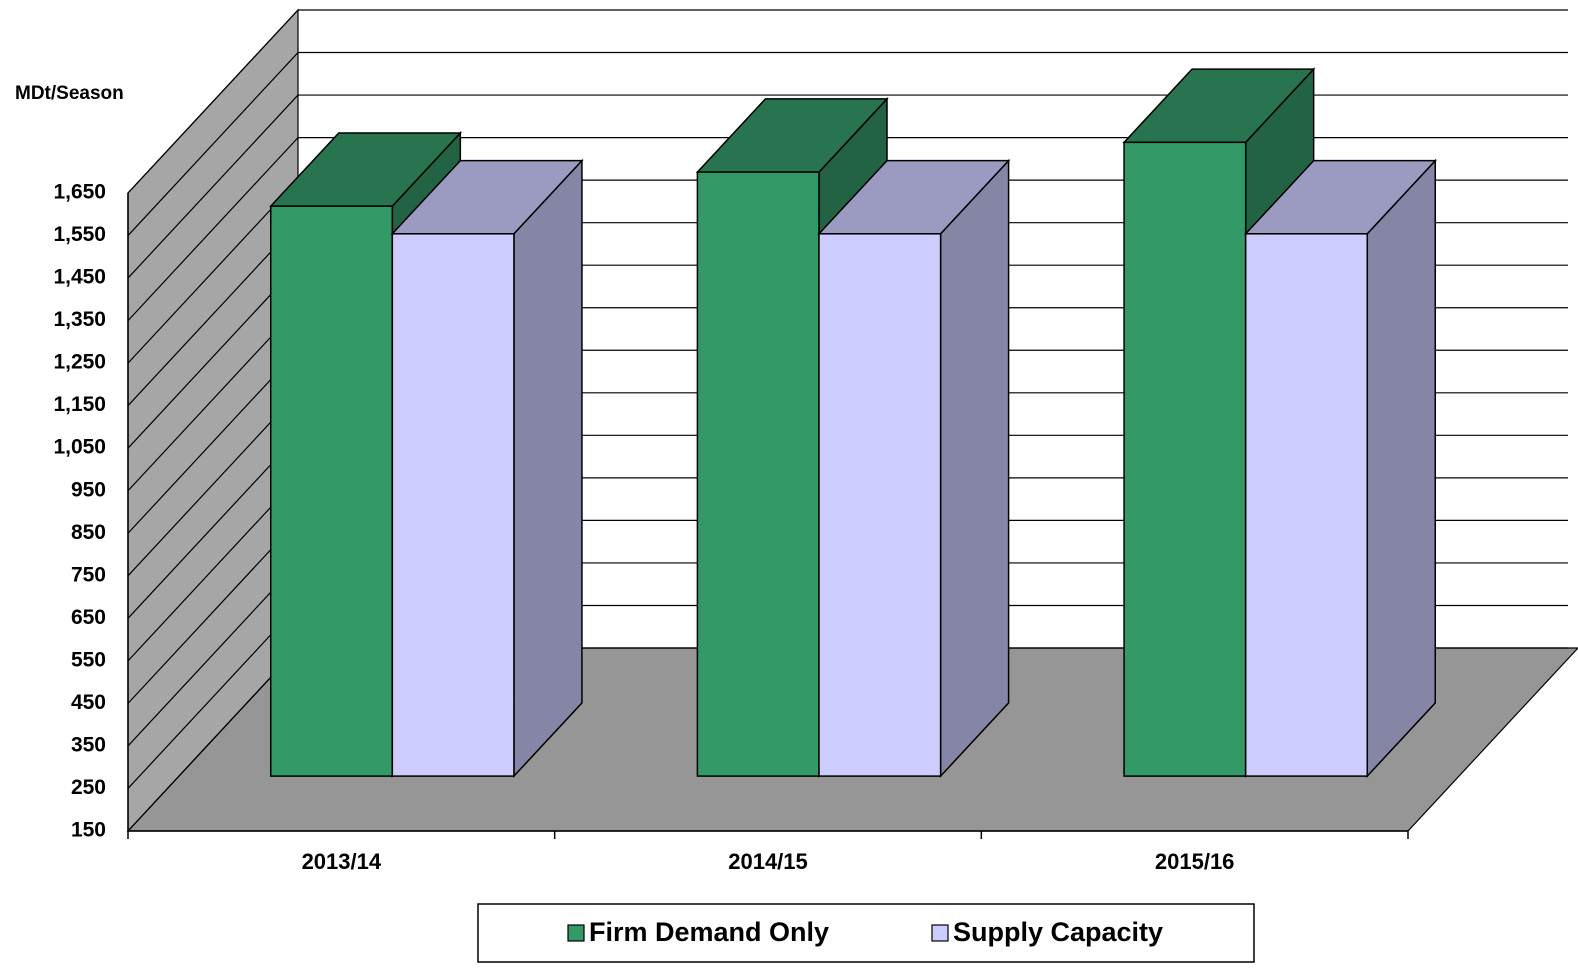 Image resolution: width=1578 pixels, height=968 pixels. What do you see at coordinates (69, 93) in the screenshot?
I see `y-axis-label: MDt/Season` at bounding box center [69, 93].